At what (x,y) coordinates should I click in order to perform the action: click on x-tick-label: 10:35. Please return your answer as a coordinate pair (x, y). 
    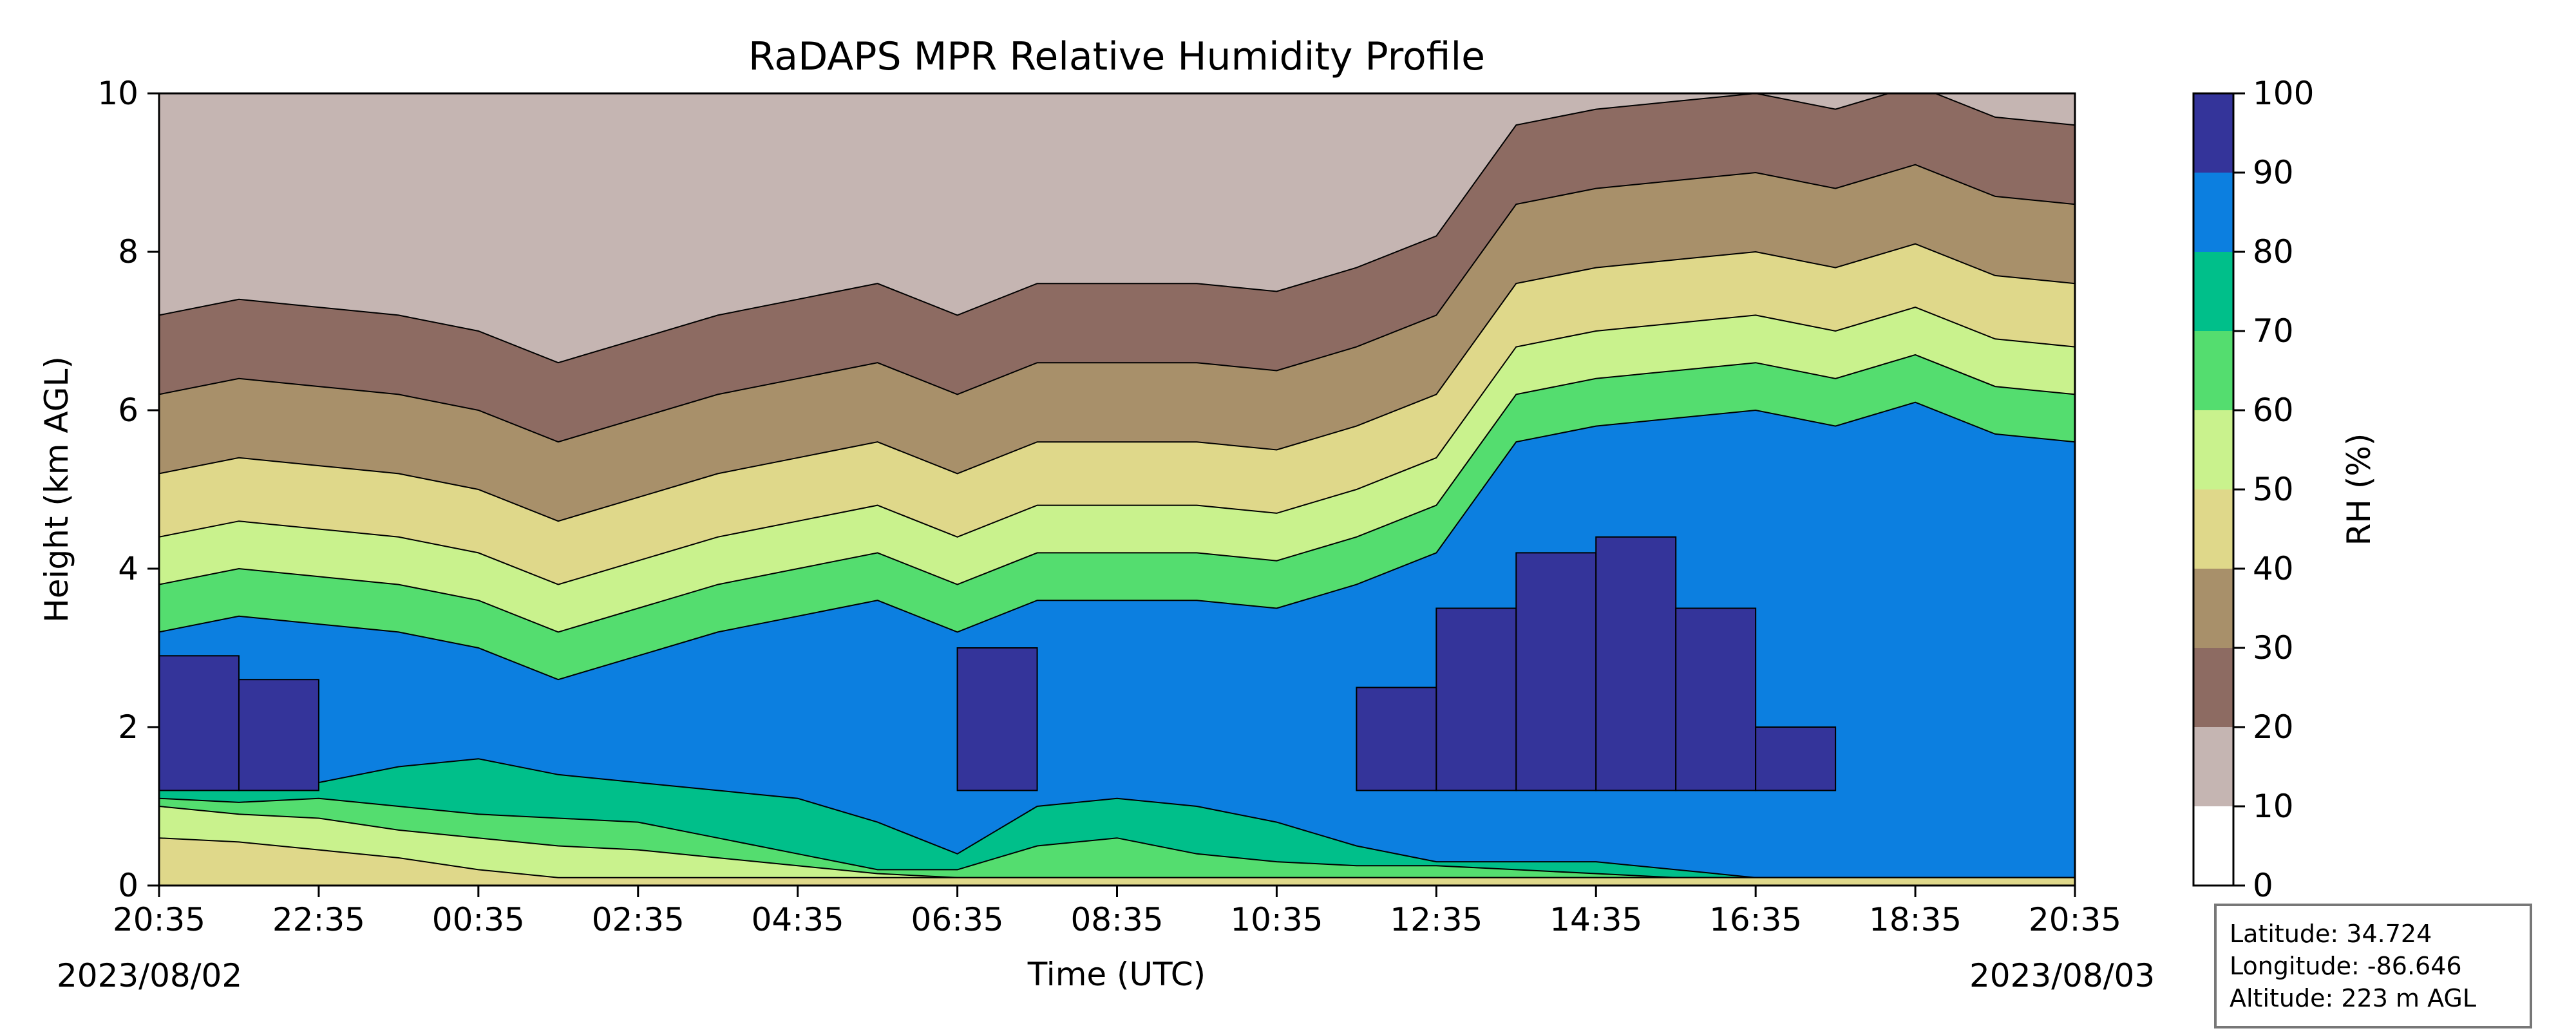
    Looking at the image, I should click on (1276, 920).